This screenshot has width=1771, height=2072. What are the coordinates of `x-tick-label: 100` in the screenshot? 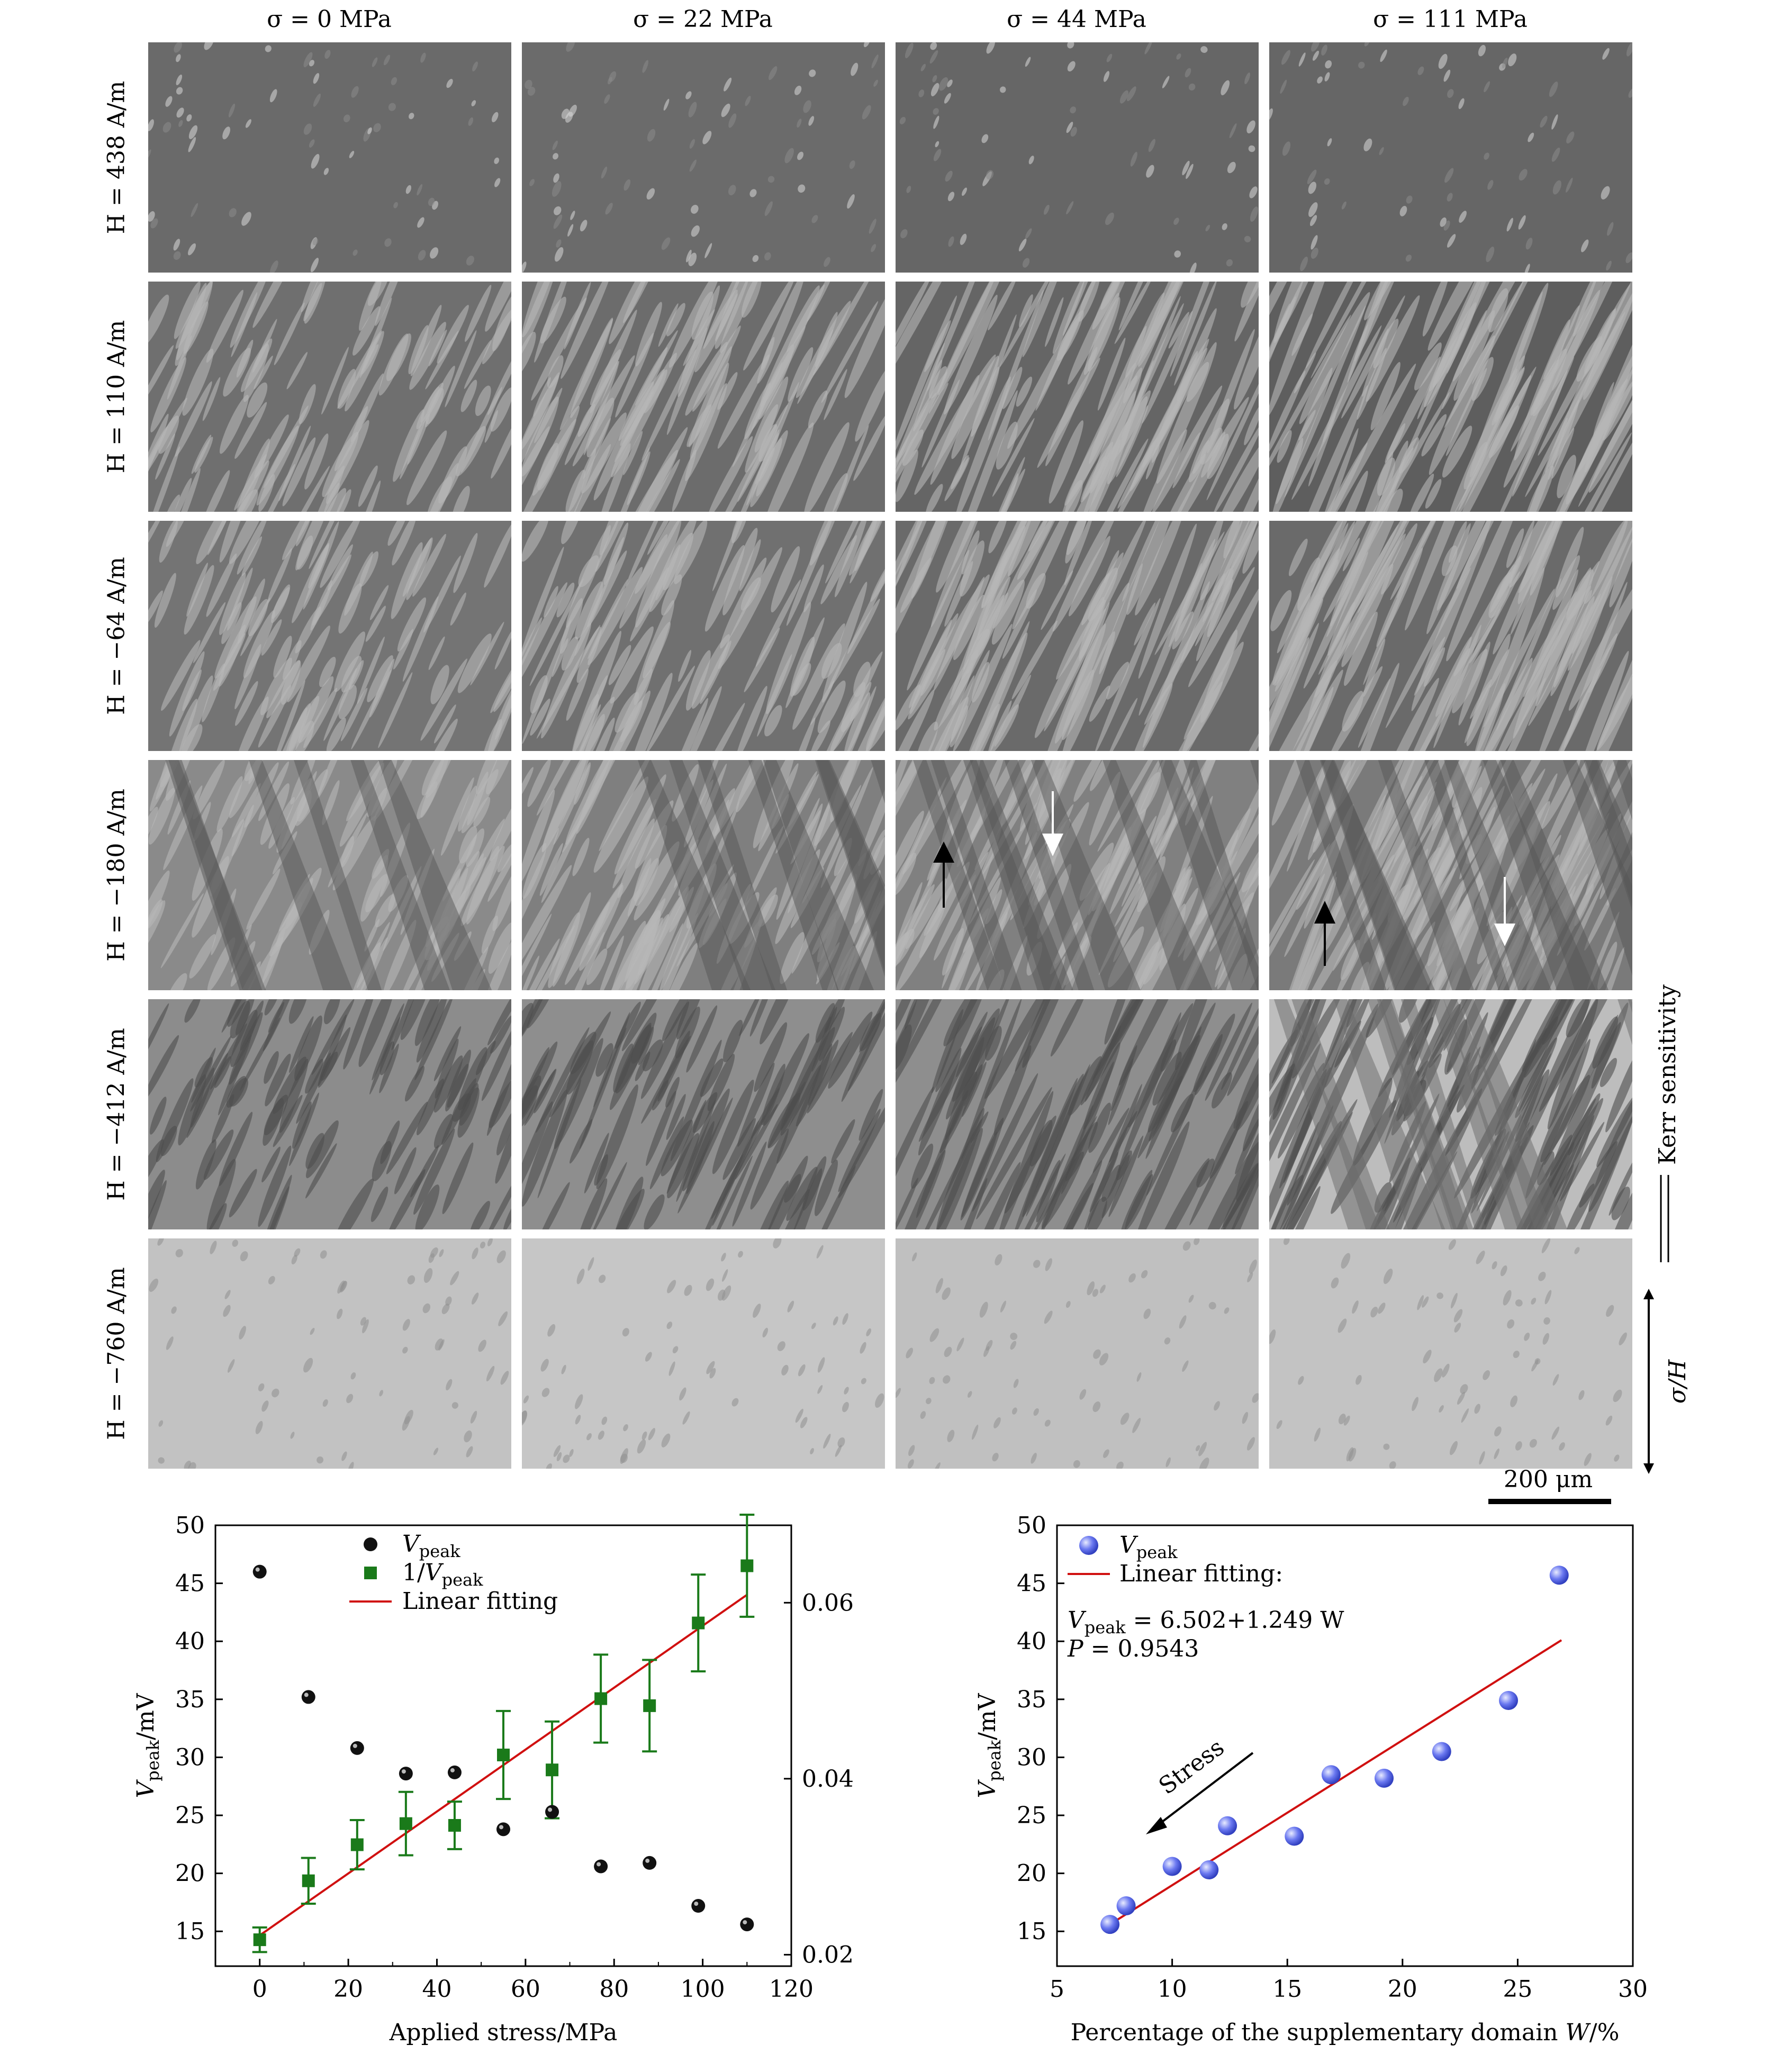 It's located at (703, 1990).